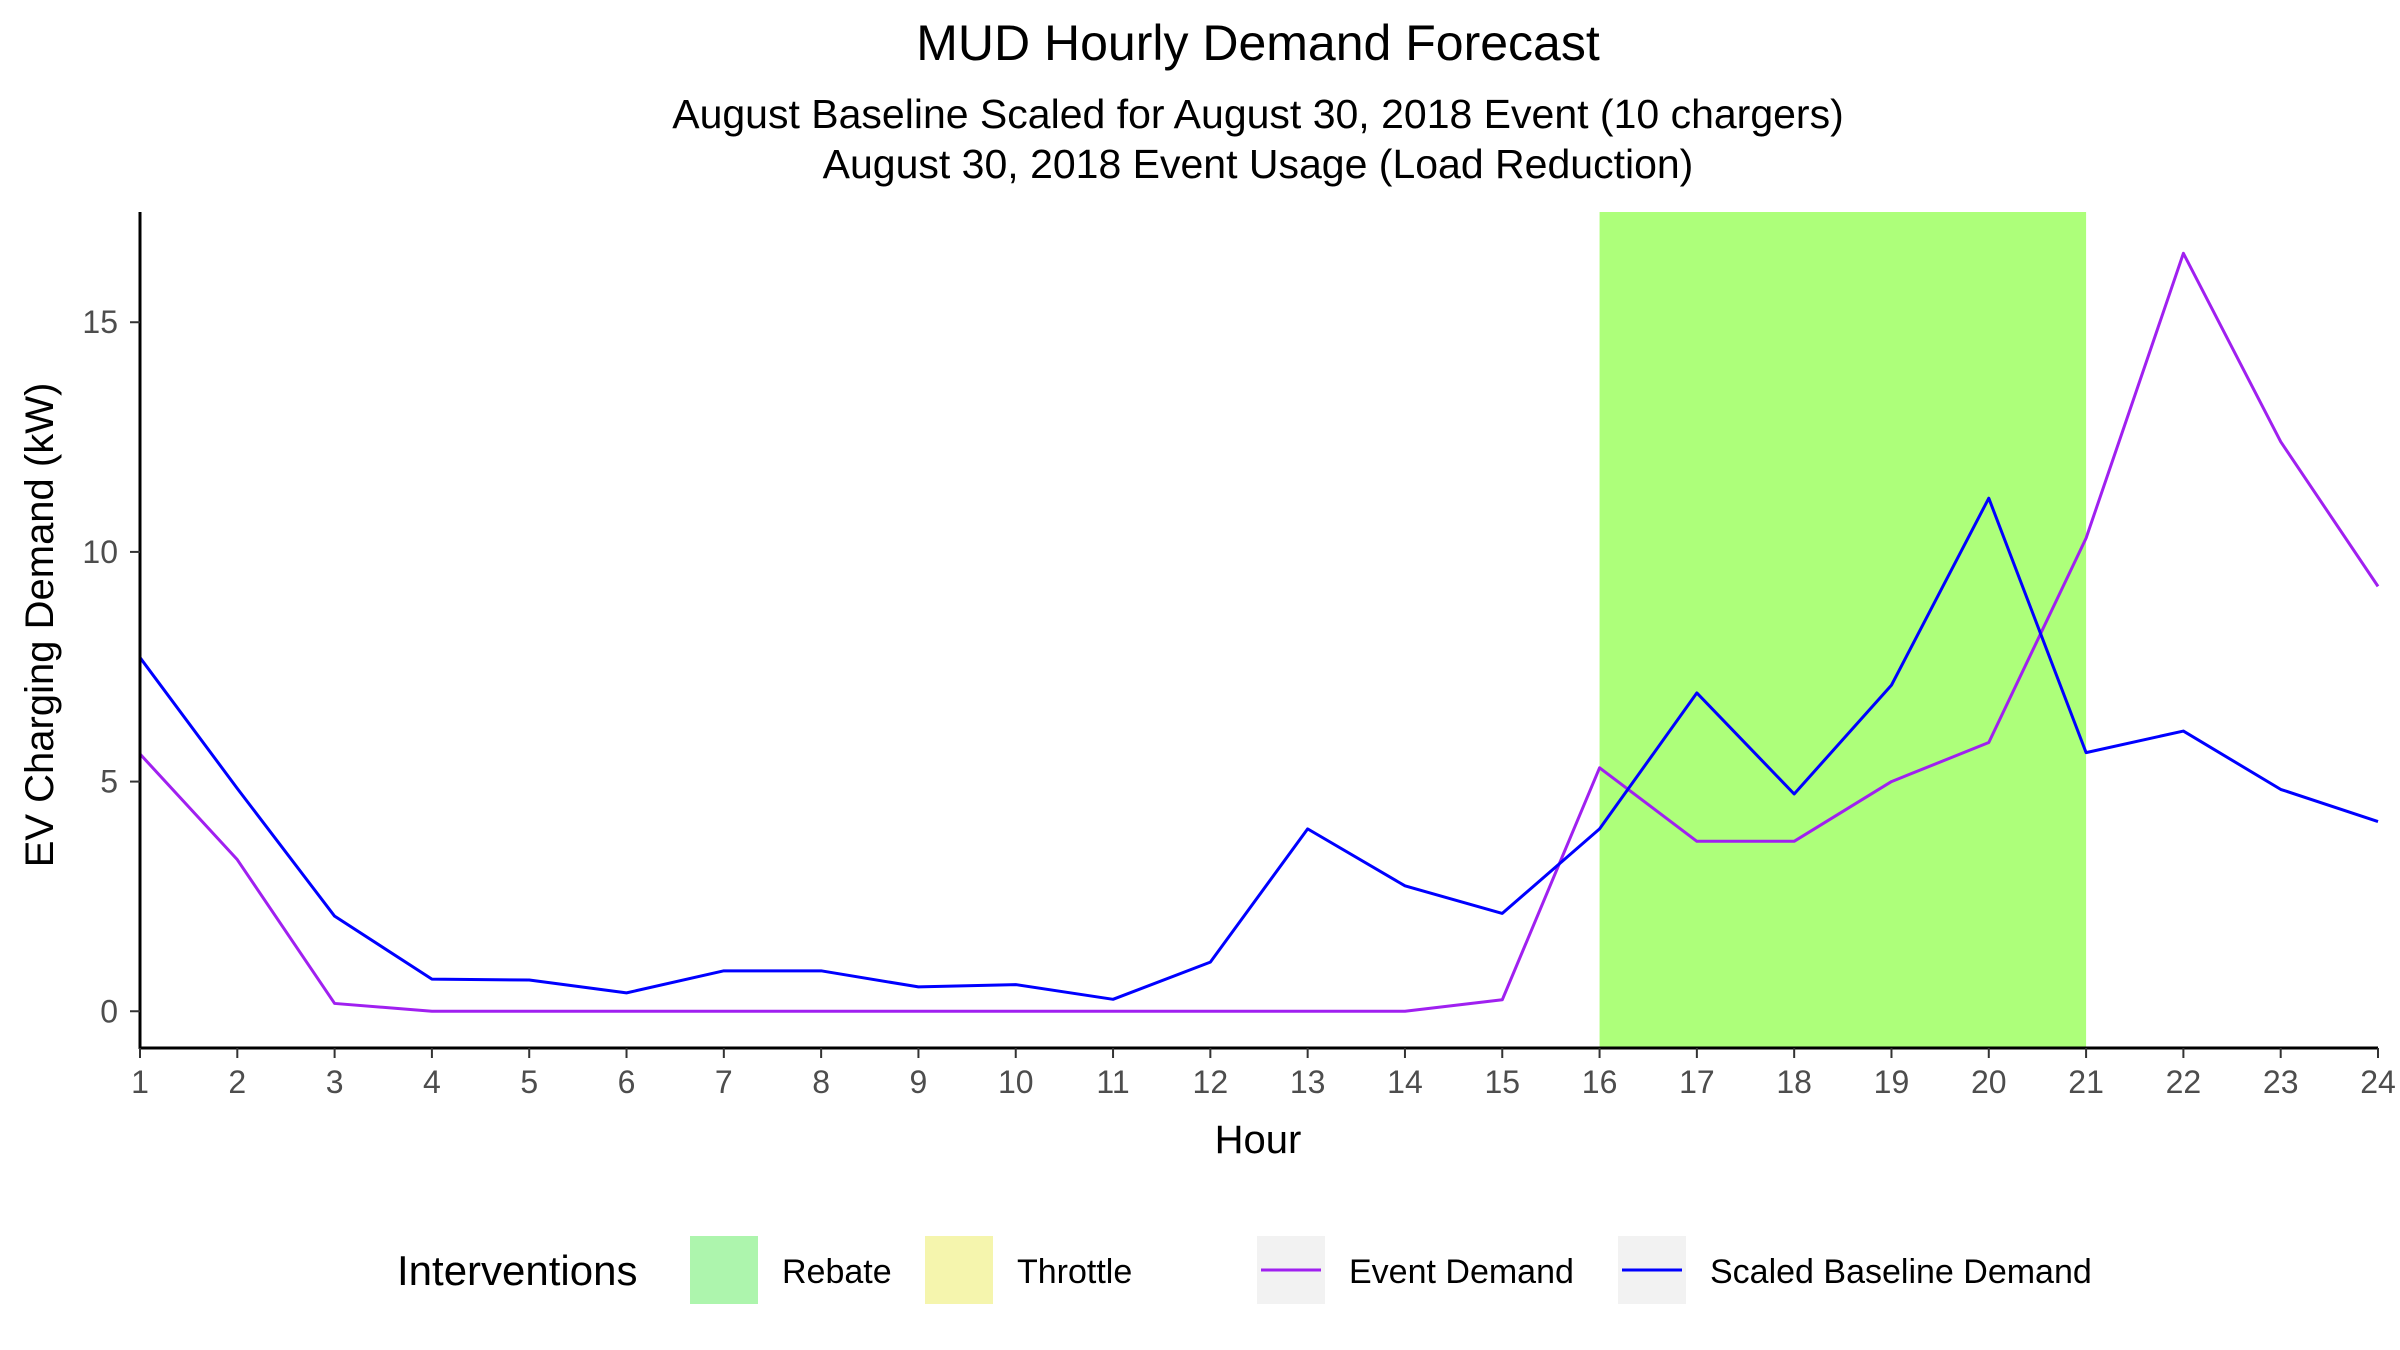 The image size is (2400, 1350). Describe the element at coordinates (1211, 1082) in the screenshot. I see `x-tick-label: 12` at that location.